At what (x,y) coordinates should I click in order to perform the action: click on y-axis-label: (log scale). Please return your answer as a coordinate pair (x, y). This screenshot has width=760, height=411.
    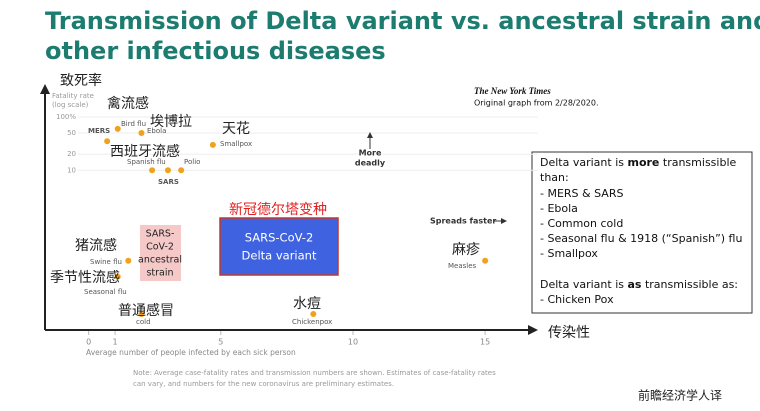
    Looking at the image, I should click on (70, 105).